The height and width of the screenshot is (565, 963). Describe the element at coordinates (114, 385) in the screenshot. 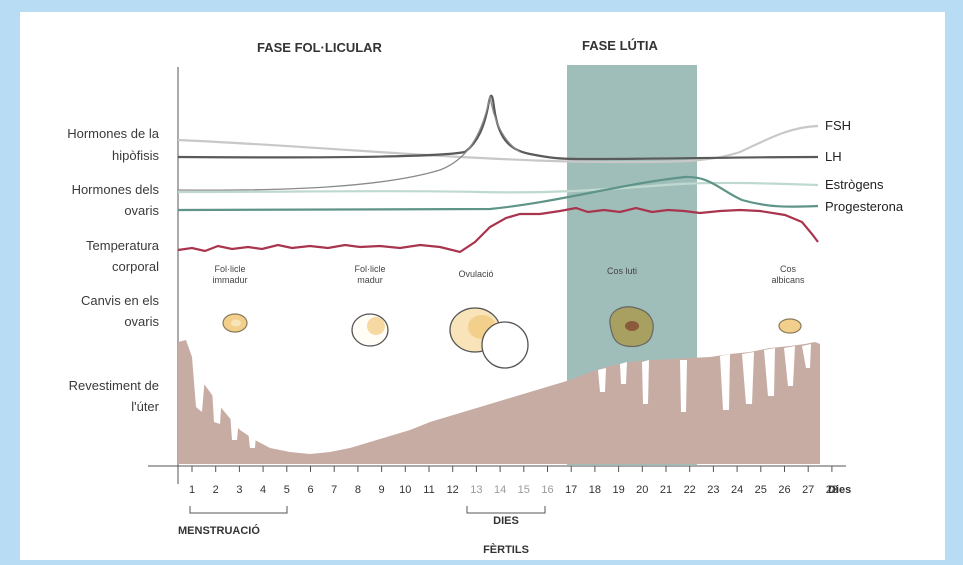

I see `uterus-label-line1: Revestiment de` at that location.